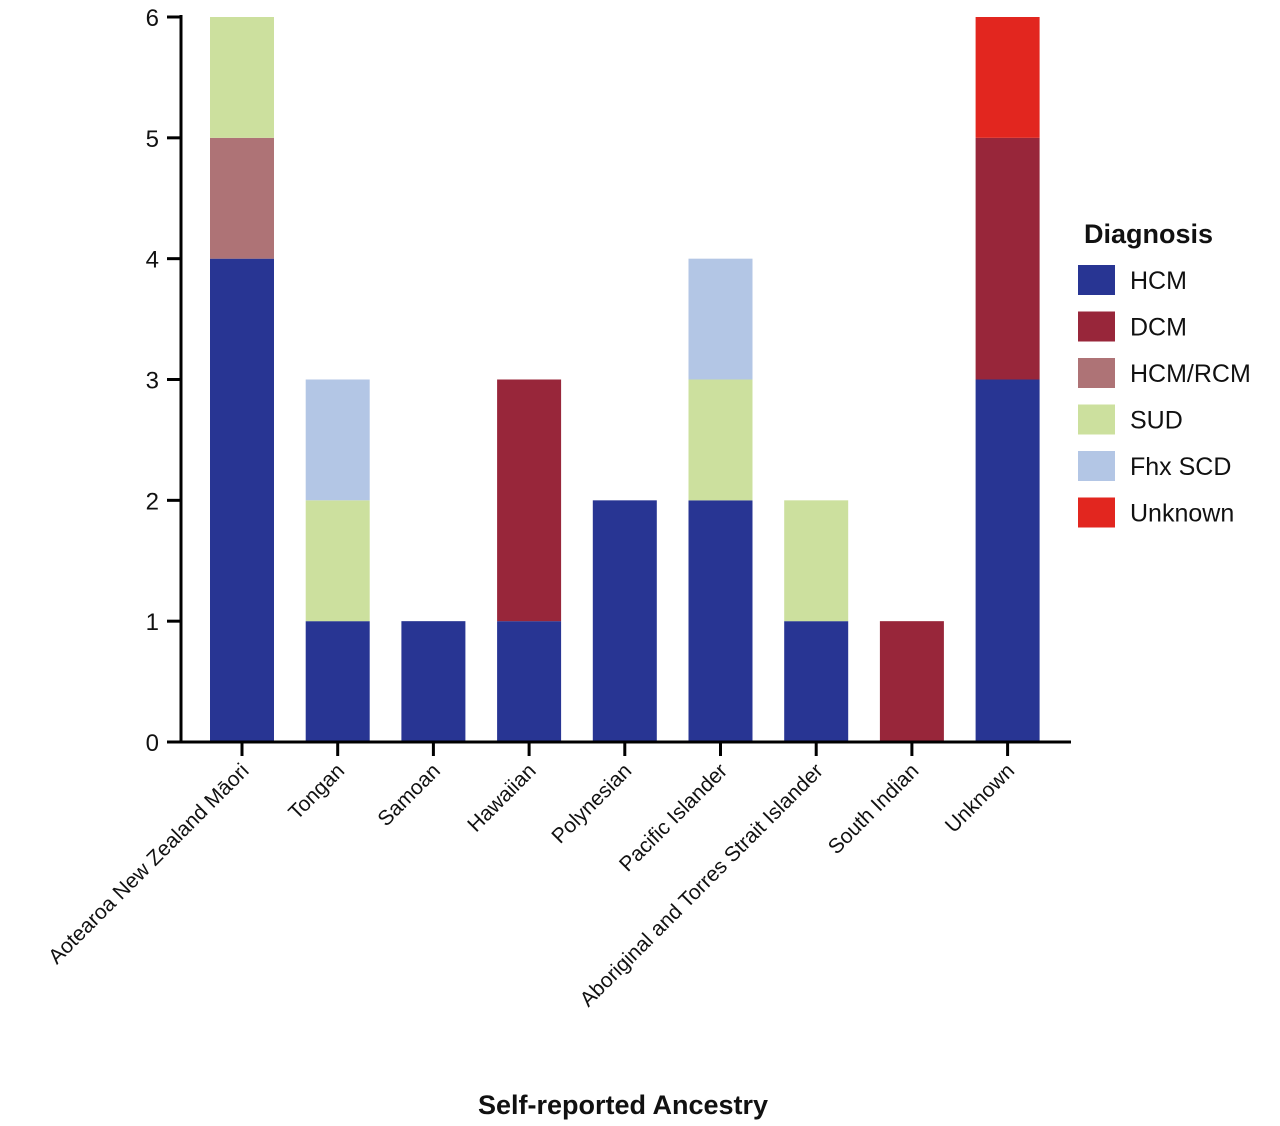 The image size is (1280, 1126). I want to click on y-tick-label: 2, so click(152, 501).